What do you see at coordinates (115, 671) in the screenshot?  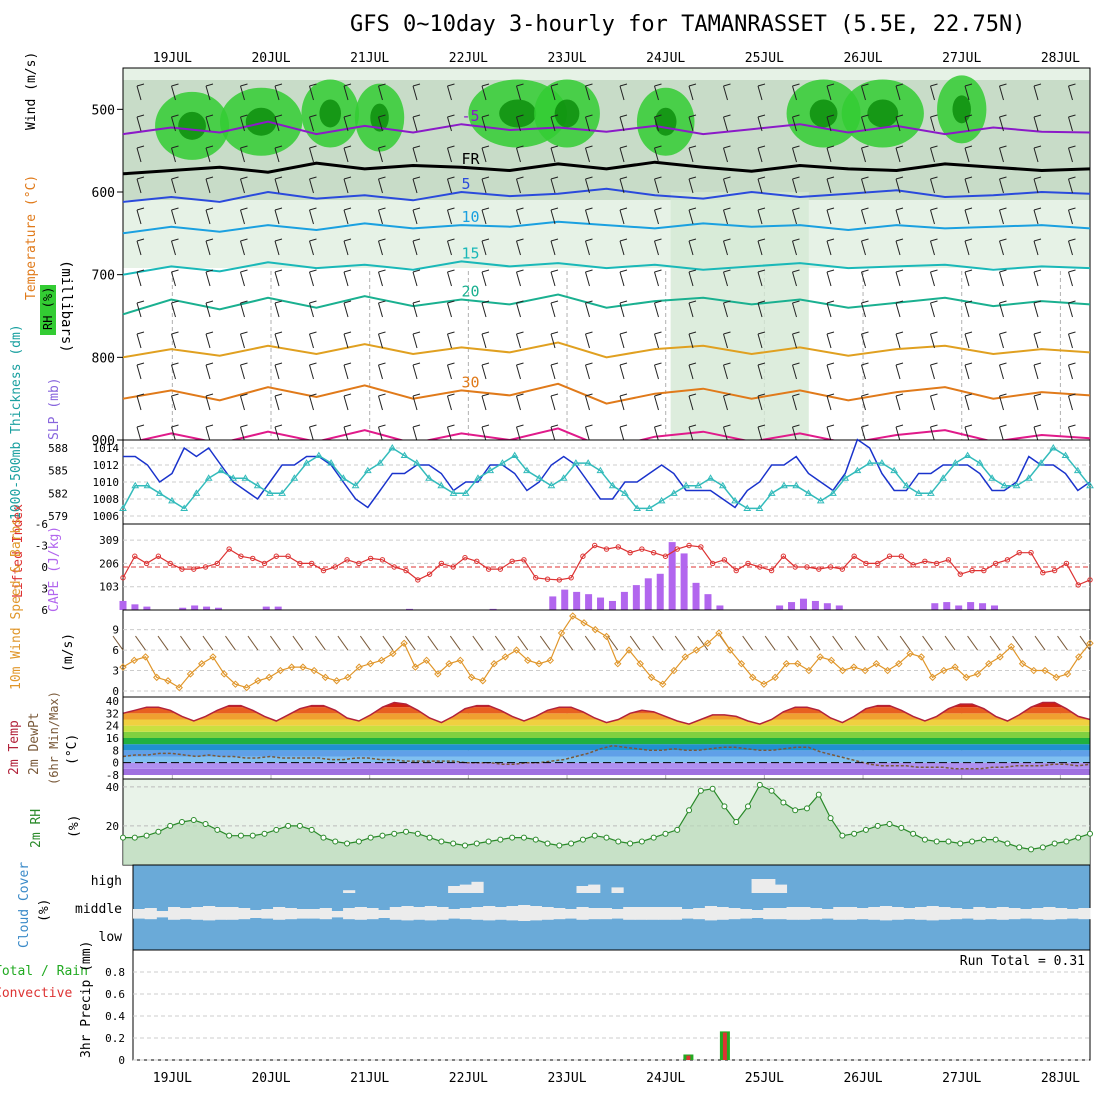 I see `wind-tick-label: 3` at bounding box center [115, 671].